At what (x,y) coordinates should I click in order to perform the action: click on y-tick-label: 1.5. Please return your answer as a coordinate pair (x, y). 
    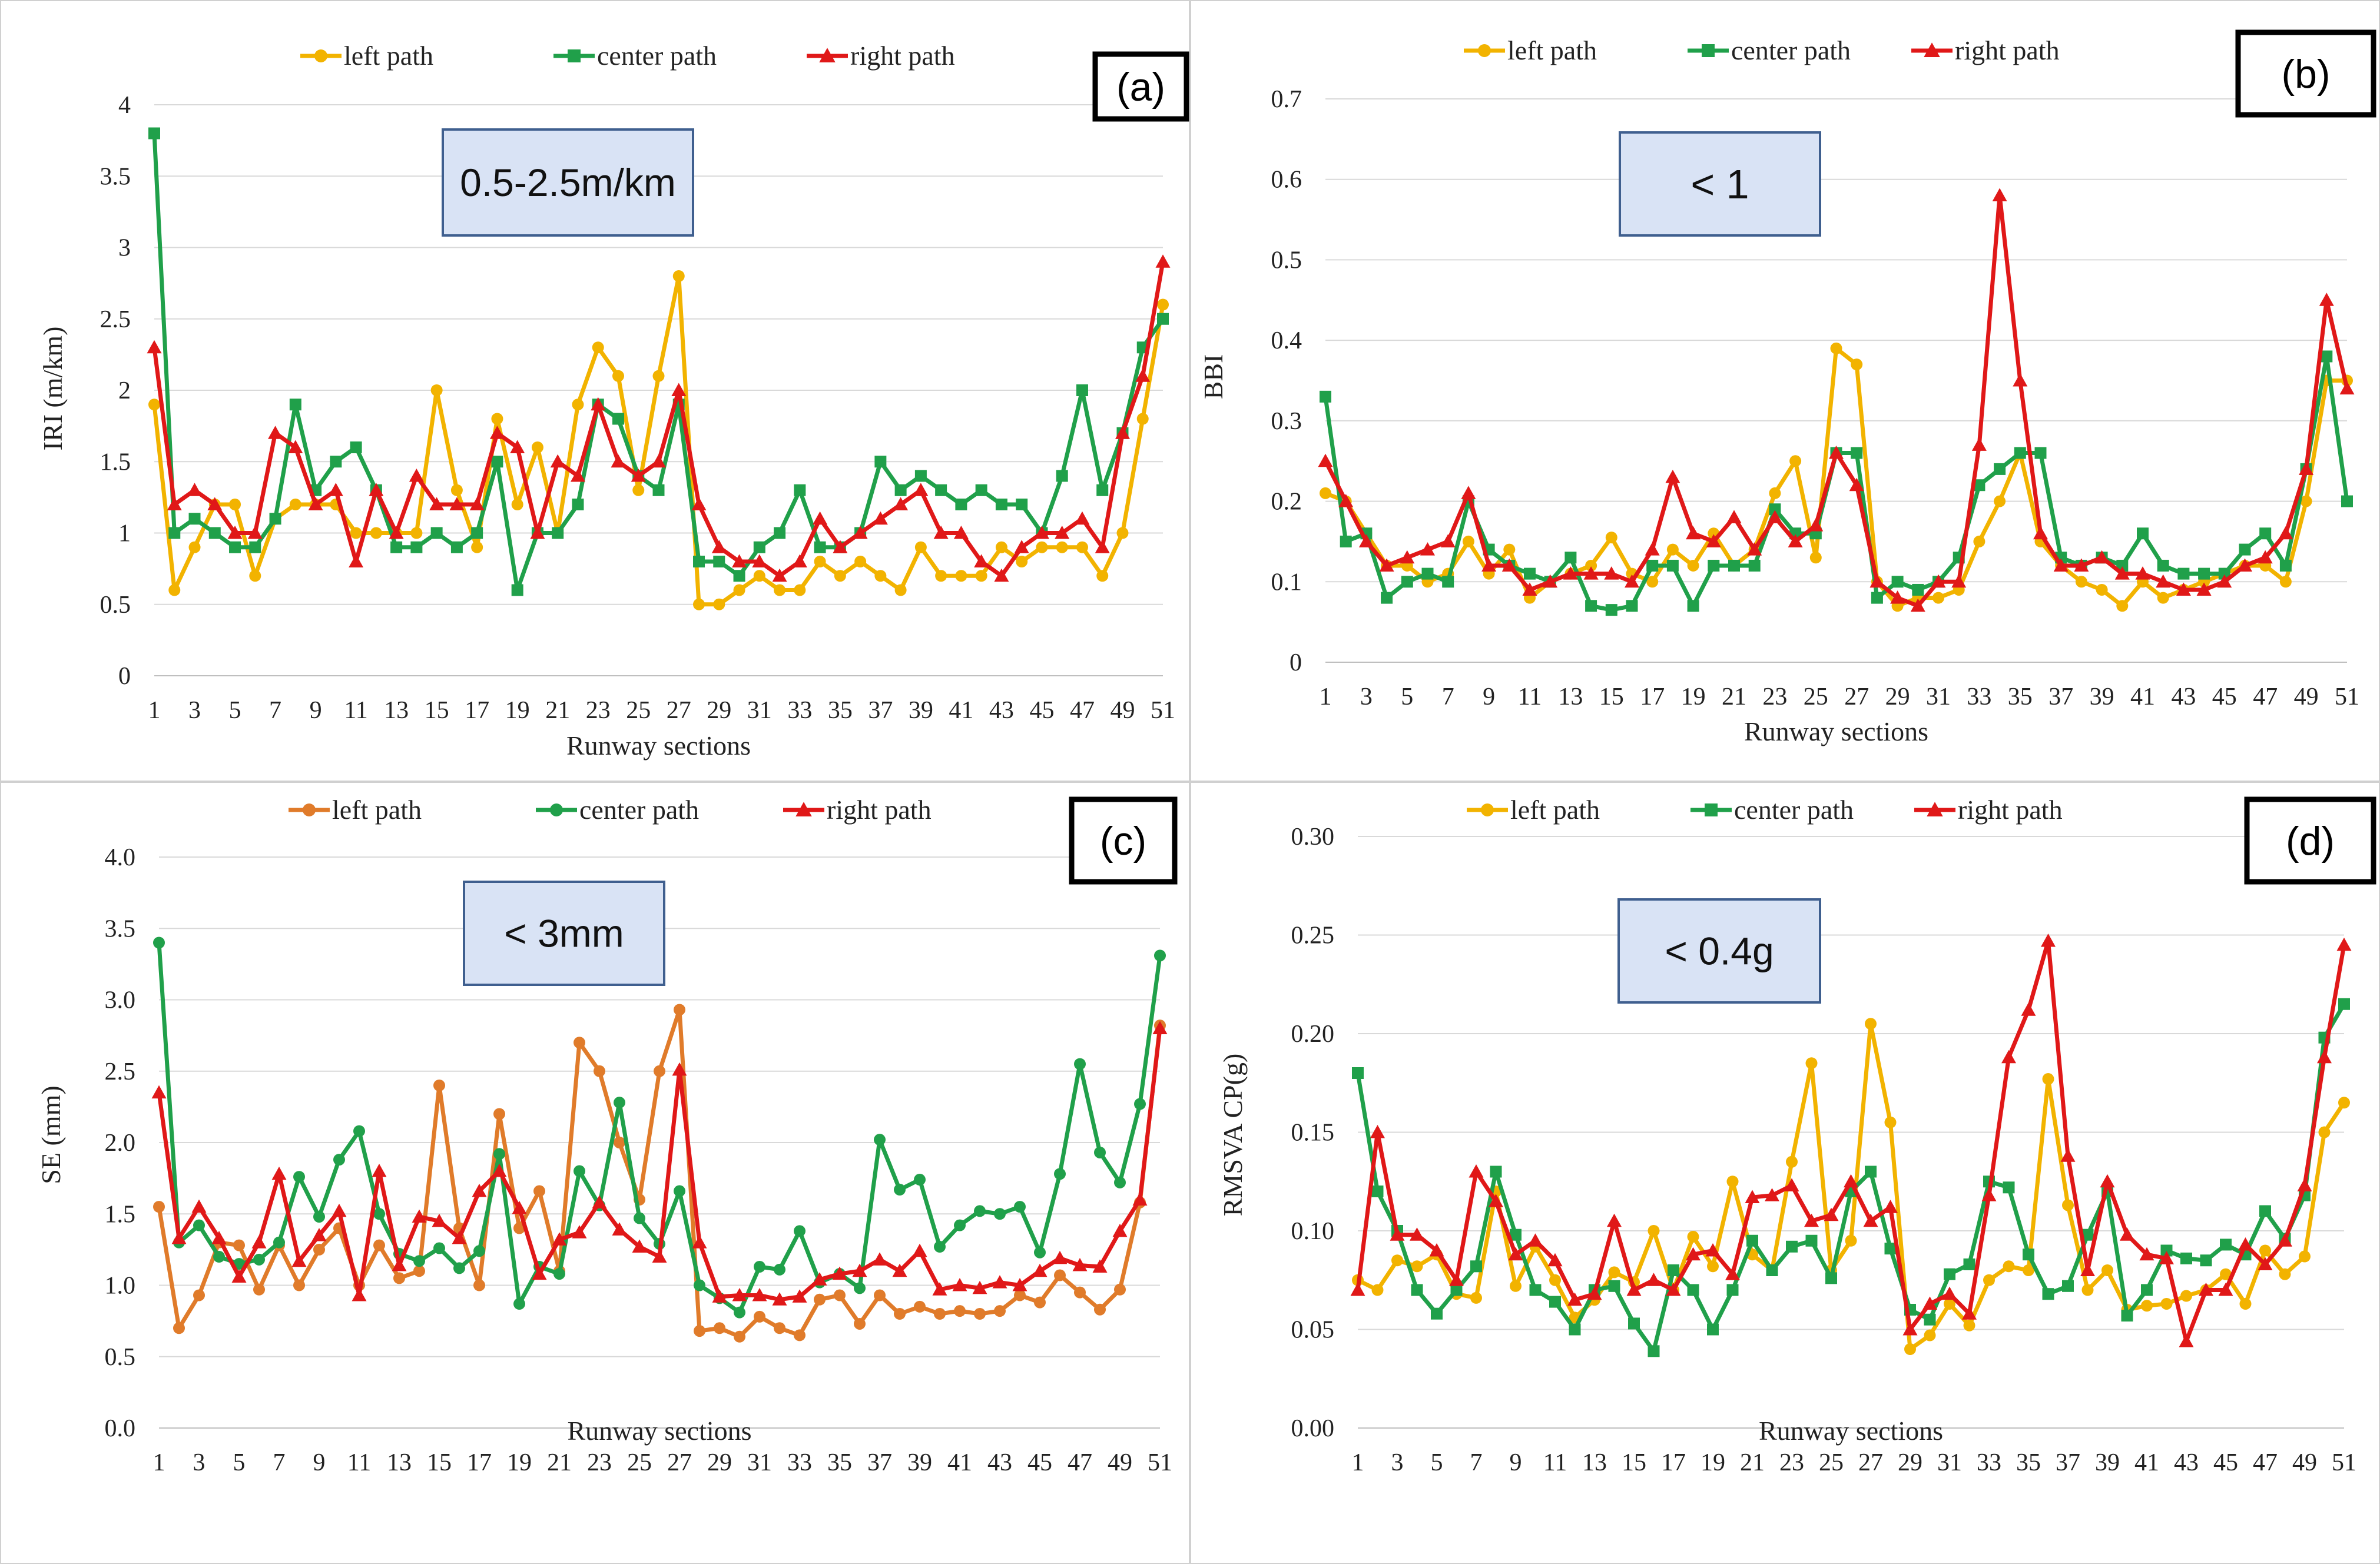
    Looking at the image, I should click on (120, 1214).